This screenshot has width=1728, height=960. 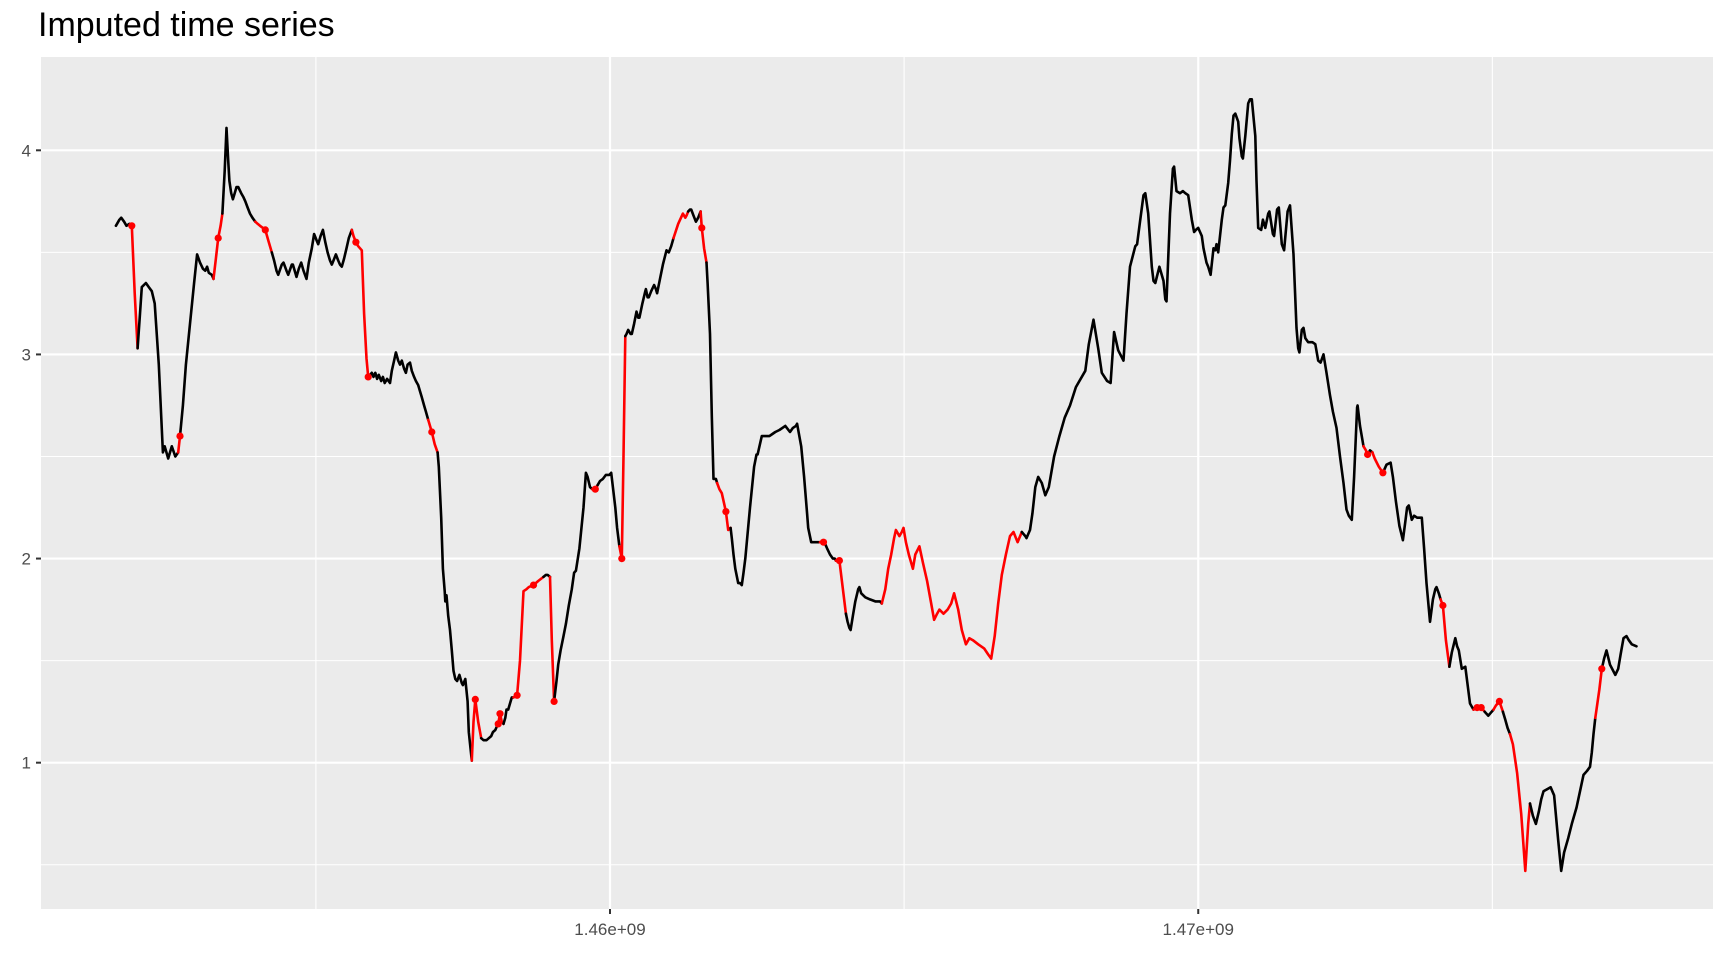 What do you see at coordinates (26, 150) in the screenshot?
I see `y-axis-tick-label: 4` at bounding box center [26, 150].